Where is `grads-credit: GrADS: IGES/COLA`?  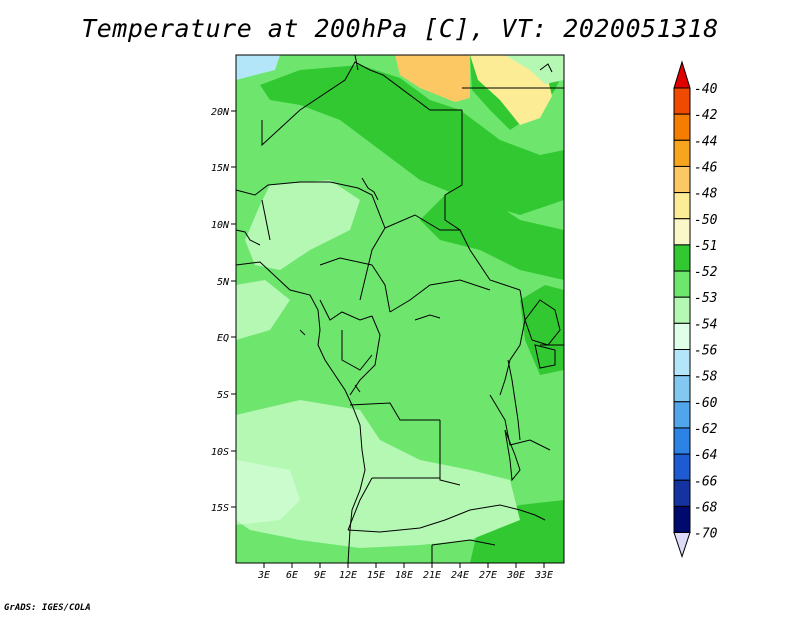
grads-credit: GrADS: IGES/COLA is located at coordinates (47, 608).